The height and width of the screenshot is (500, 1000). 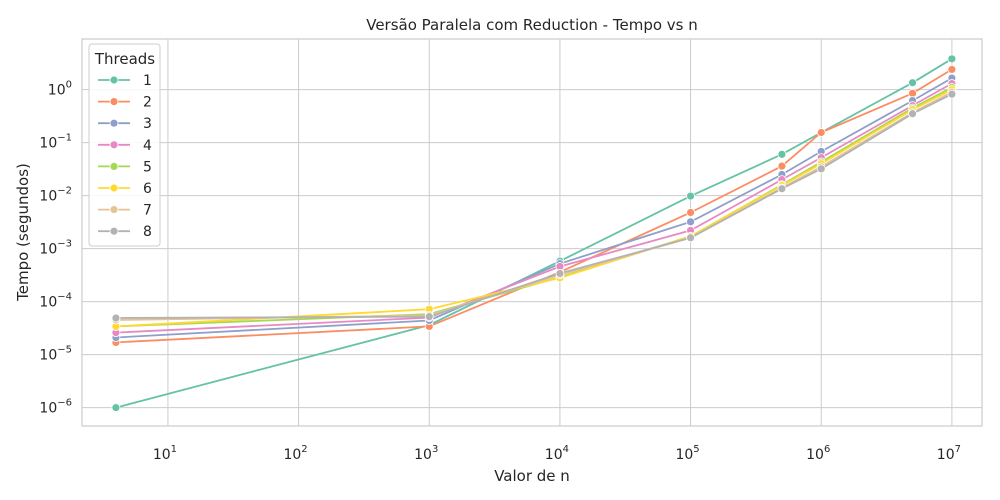 What do you see at coordinates (147, 81) in the screenshot?
I see `legend-label: 1` at bounding box center [147, 81].